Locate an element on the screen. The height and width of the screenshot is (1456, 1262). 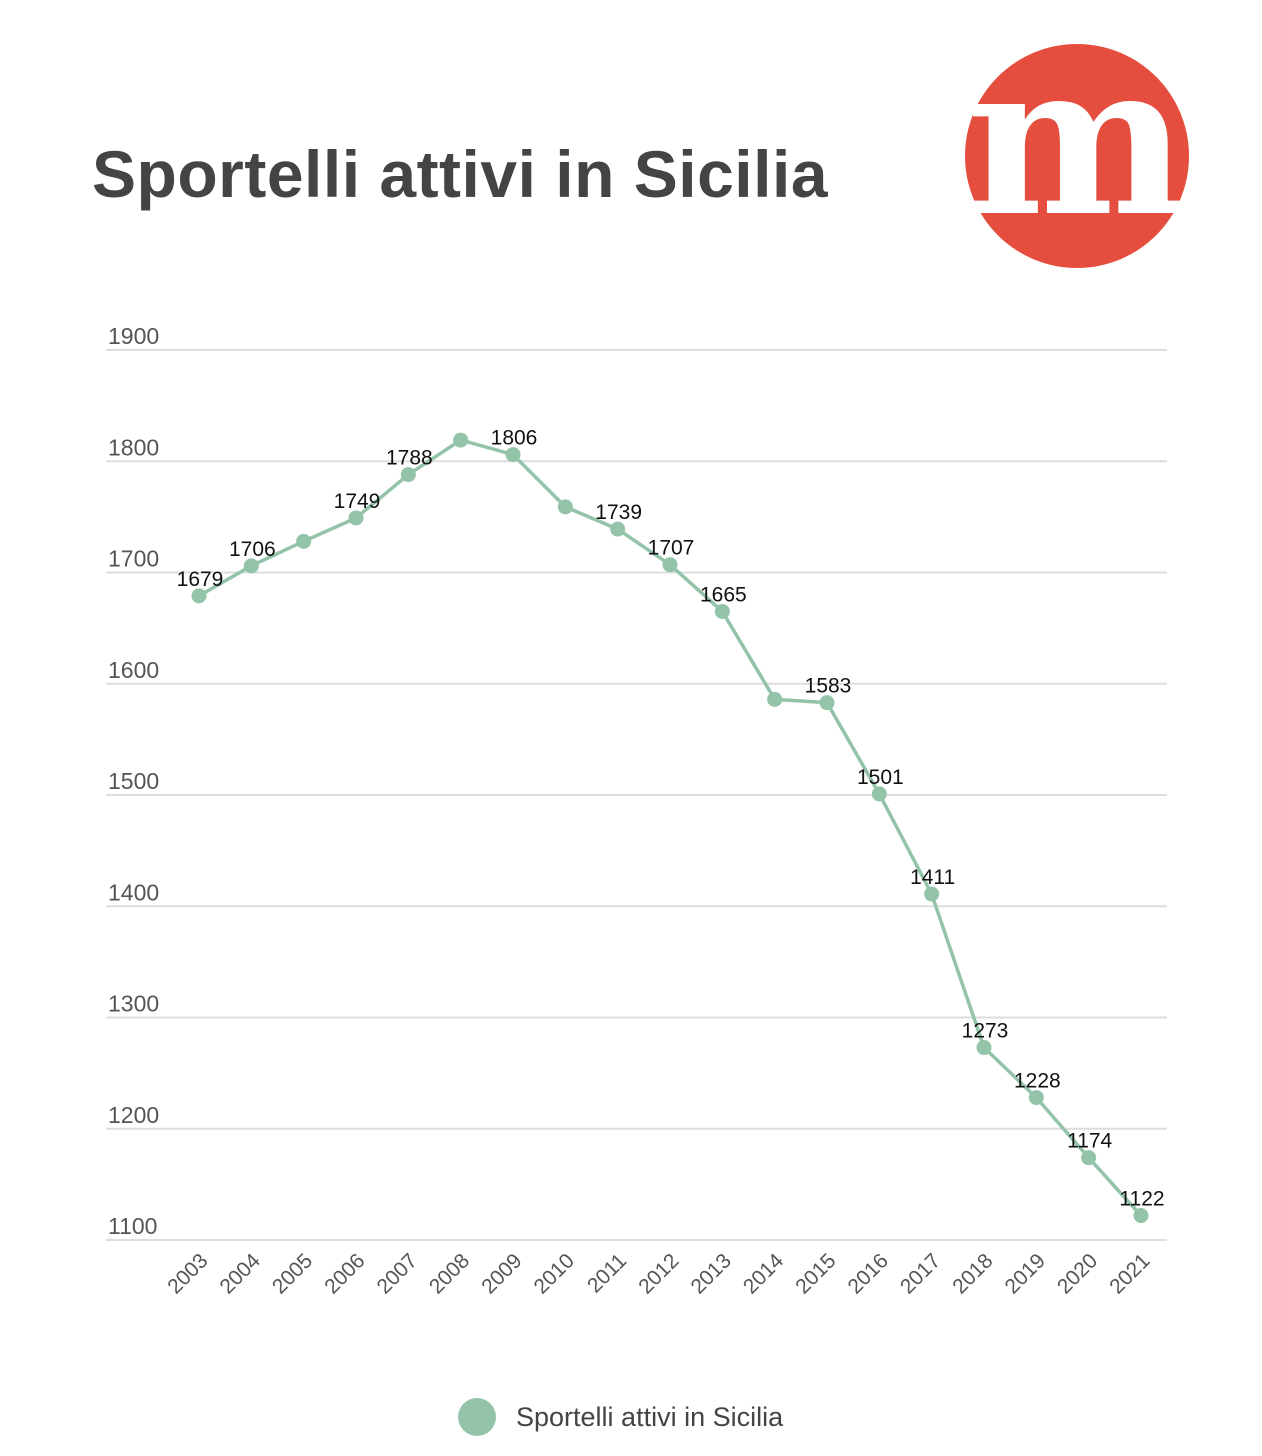
x-tick-label: 2003 is located at coordinates (187, 1273).